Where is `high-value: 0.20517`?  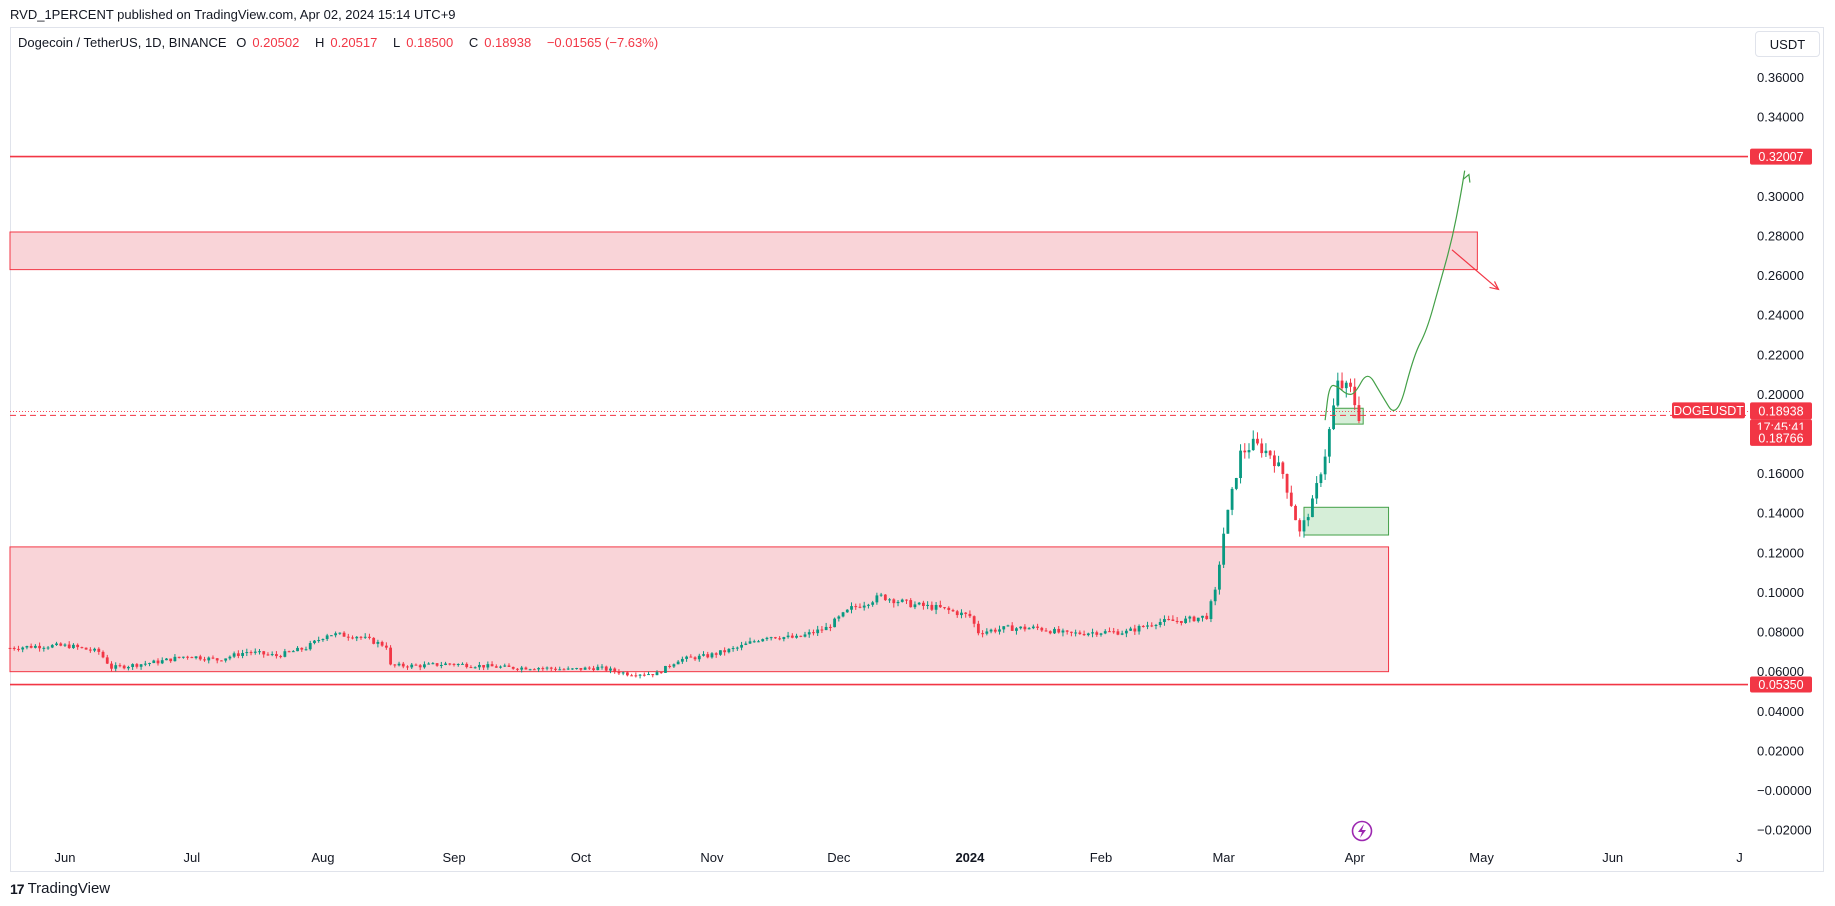
high-value: 0.20517 is located at coordinates (354, 42).